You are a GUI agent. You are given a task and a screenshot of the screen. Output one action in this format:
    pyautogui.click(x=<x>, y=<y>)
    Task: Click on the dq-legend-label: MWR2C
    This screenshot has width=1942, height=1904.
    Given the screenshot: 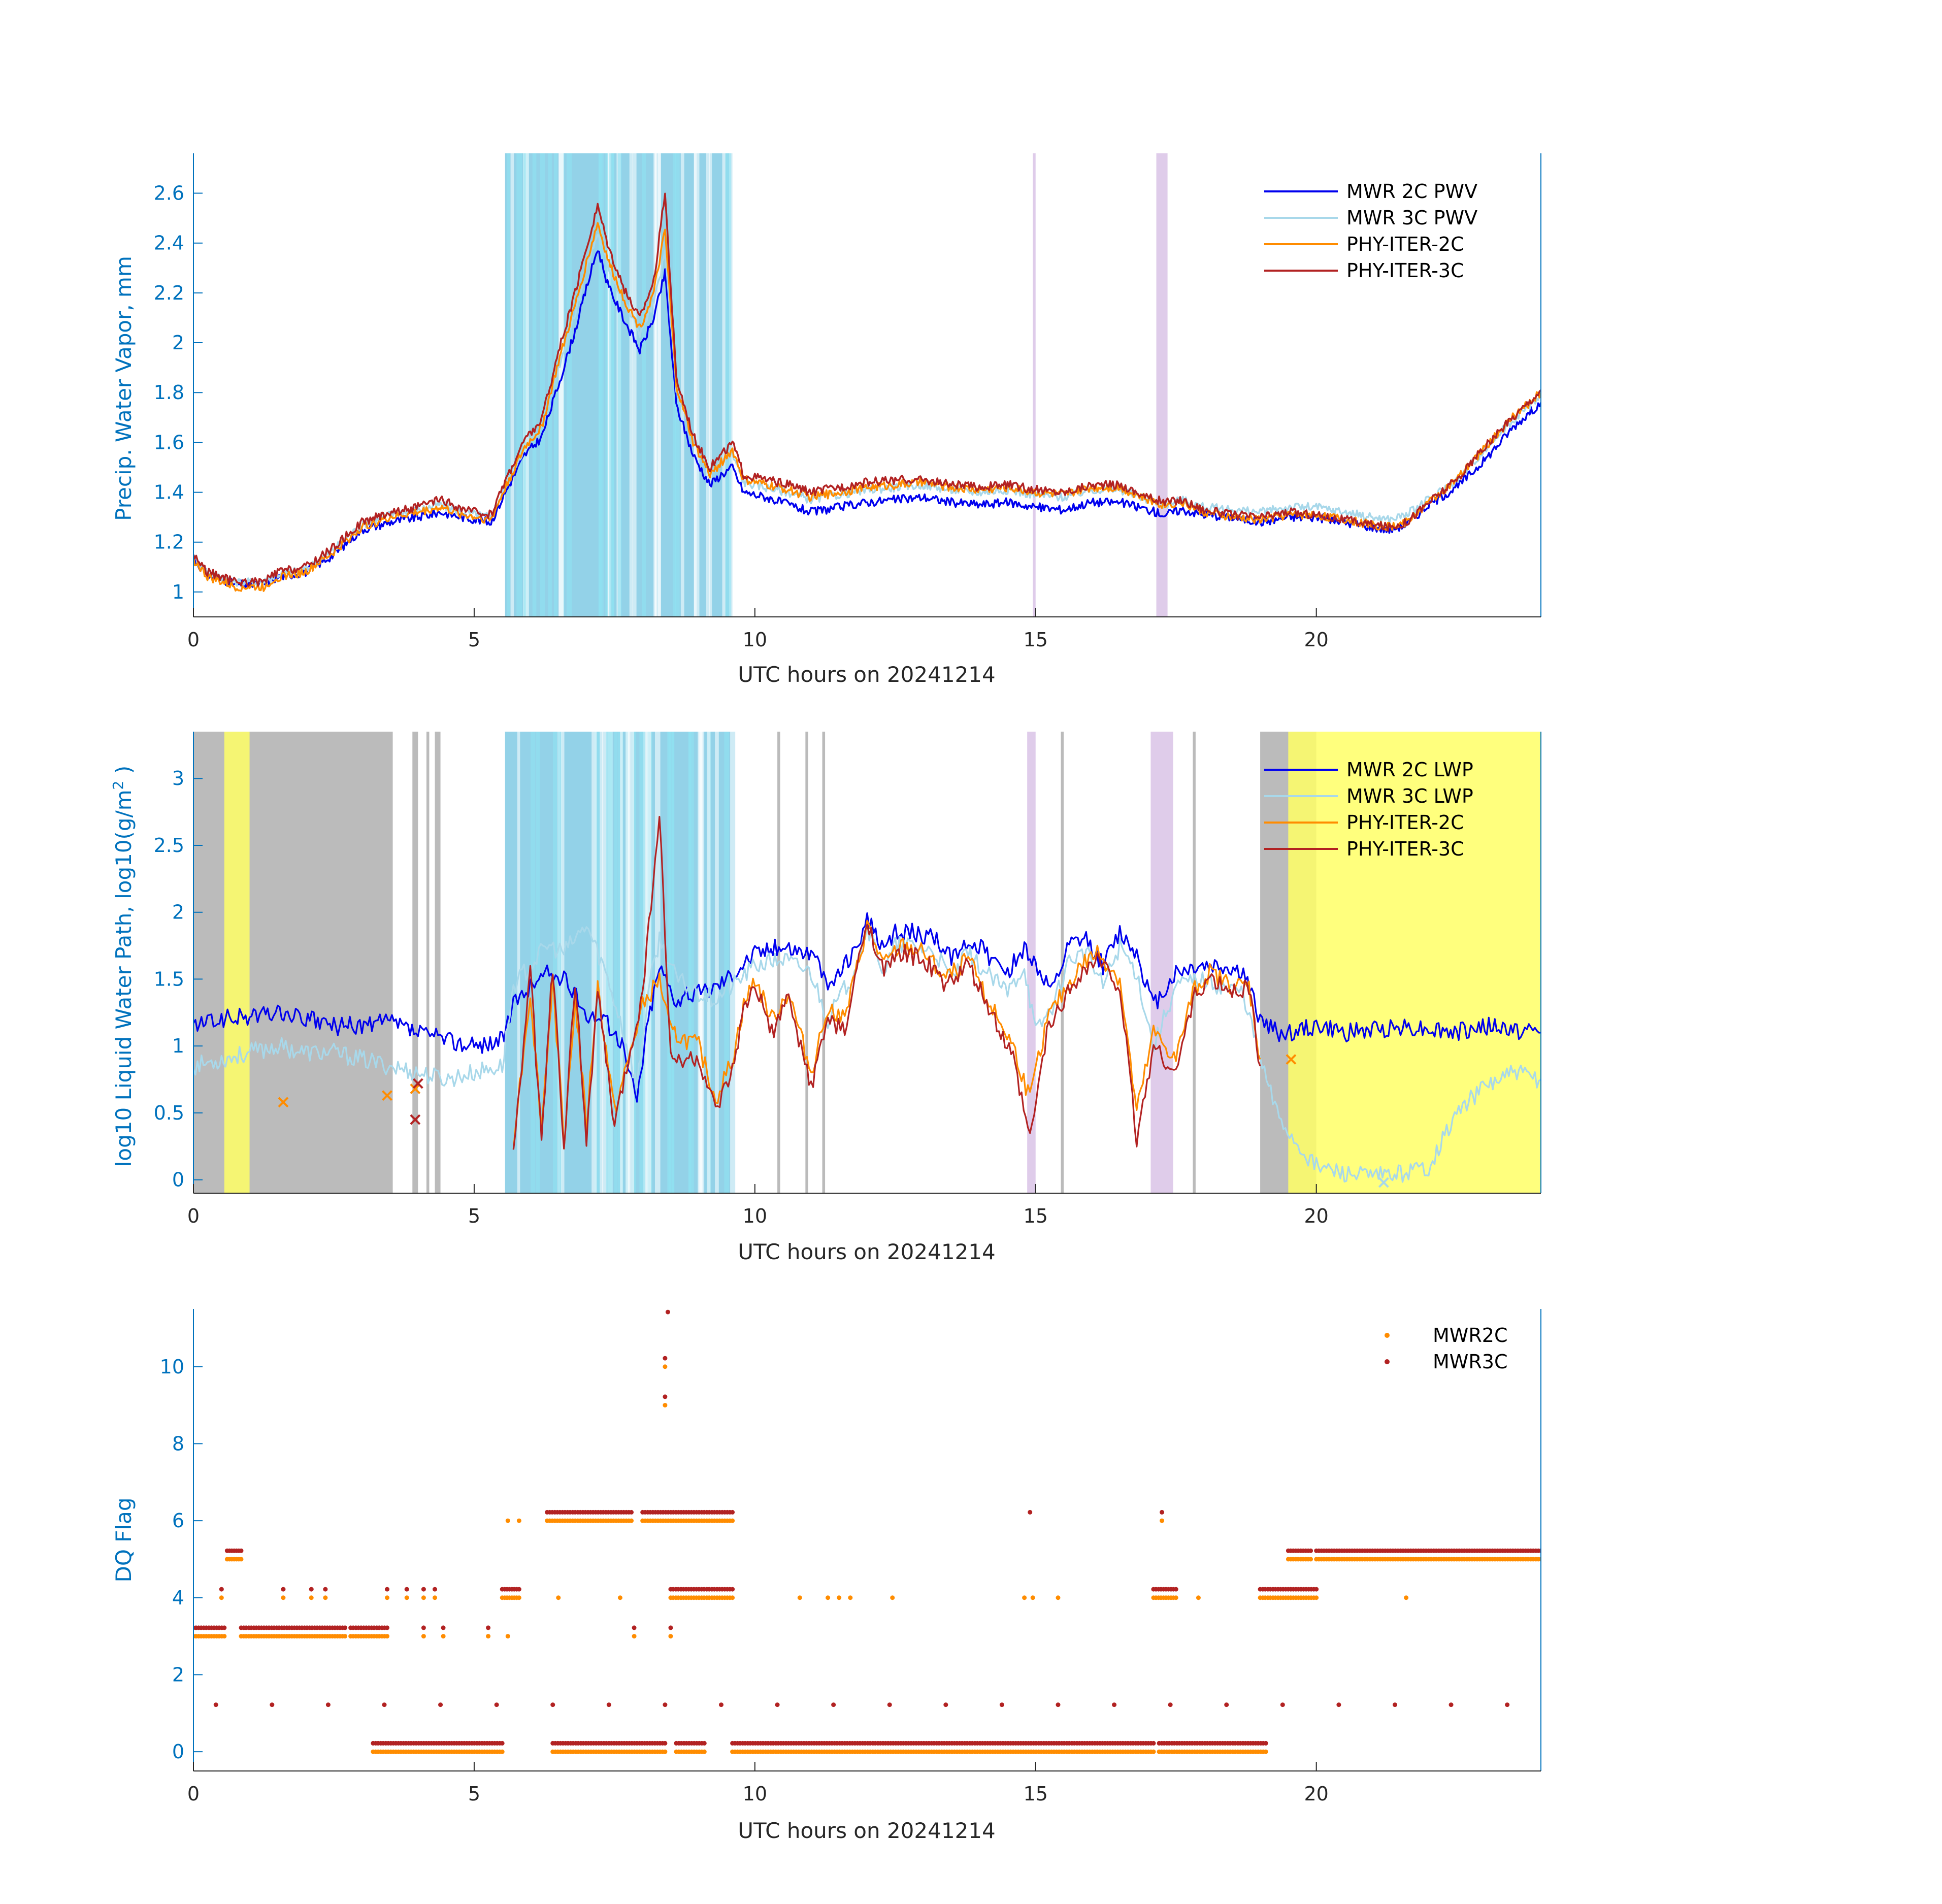 What is the action you would take?
    pyautogui.click(x=1470, y=1336)
    